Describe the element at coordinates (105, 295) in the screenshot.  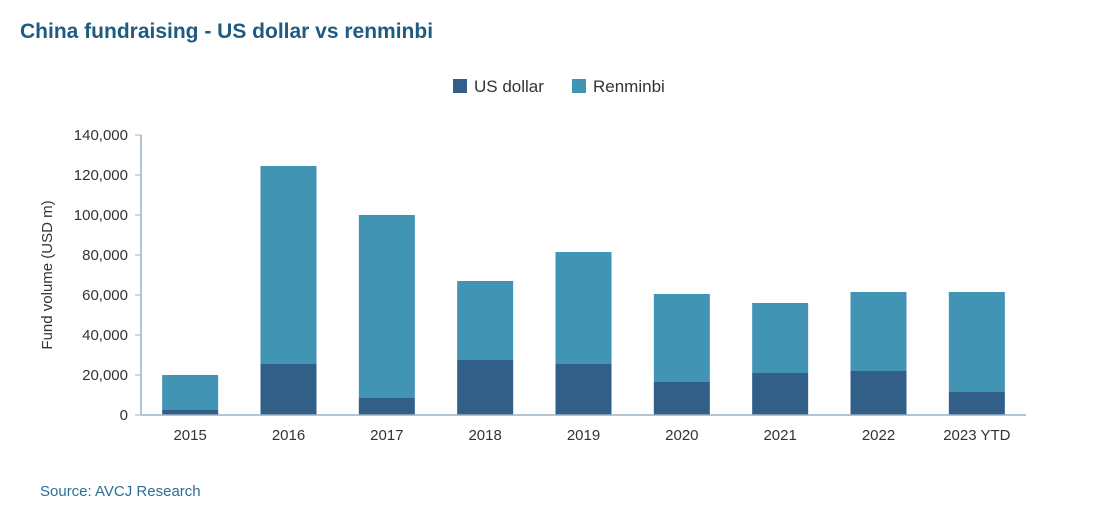
I see `y-tick-label: 60,000` at that location.